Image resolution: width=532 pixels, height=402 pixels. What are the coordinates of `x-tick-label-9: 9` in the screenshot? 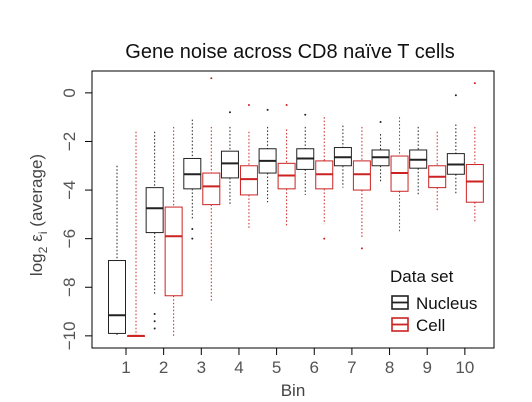 It's located at (426, 367).